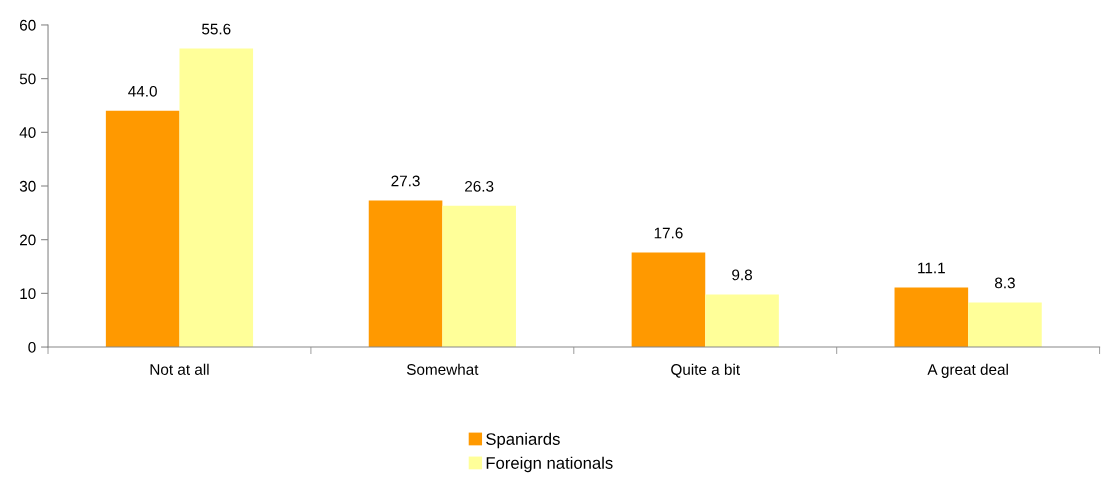  I want to click on y-tick-label: 40, so click(27, 133).